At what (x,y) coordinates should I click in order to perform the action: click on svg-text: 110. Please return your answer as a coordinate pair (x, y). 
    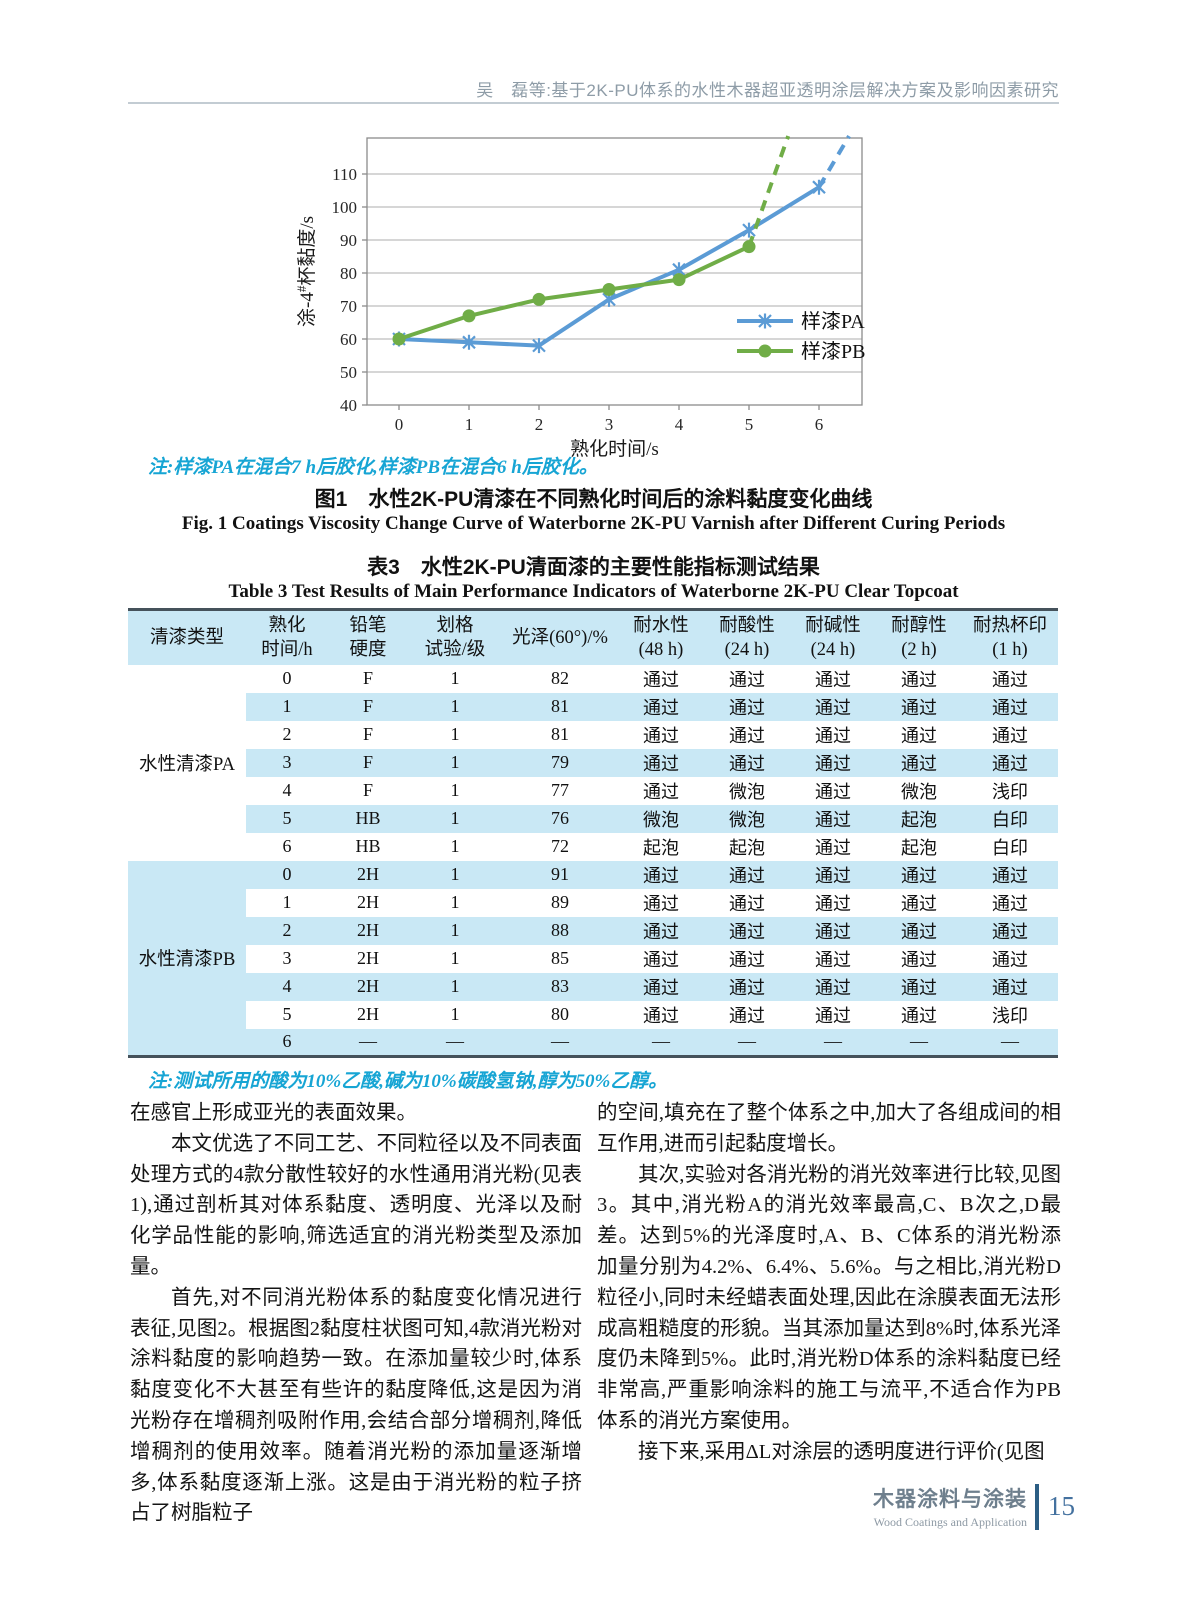
    Looking at the image, I should click on (344, 174).